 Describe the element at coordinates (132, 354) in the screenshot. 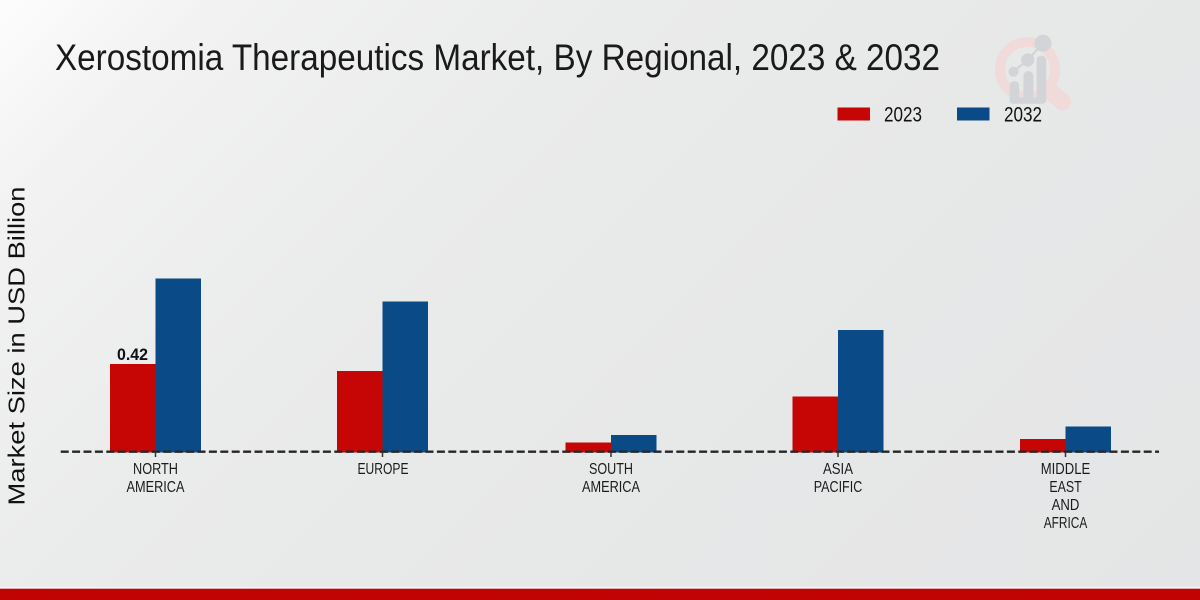

I see `svg-text: 0.42` at that location.